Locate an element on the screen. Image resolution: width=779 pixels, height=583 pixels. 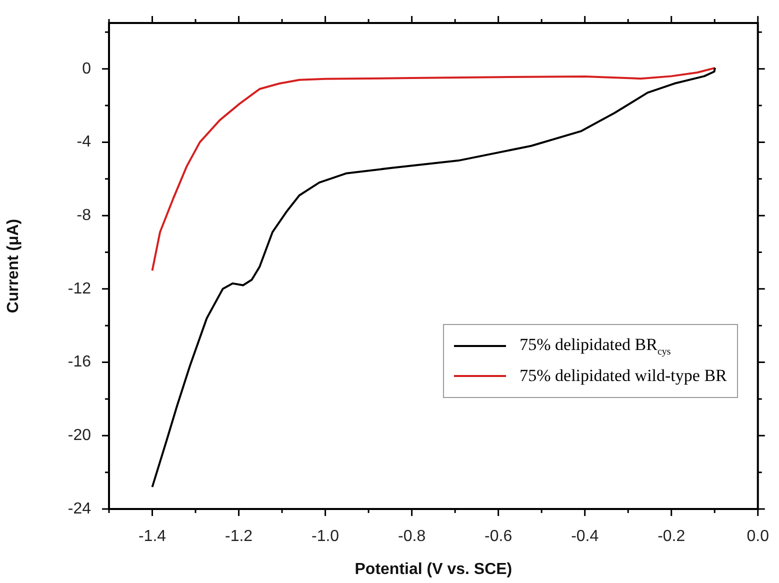
y-axis-title: Current (μA) is located at coordinates (13, 266).